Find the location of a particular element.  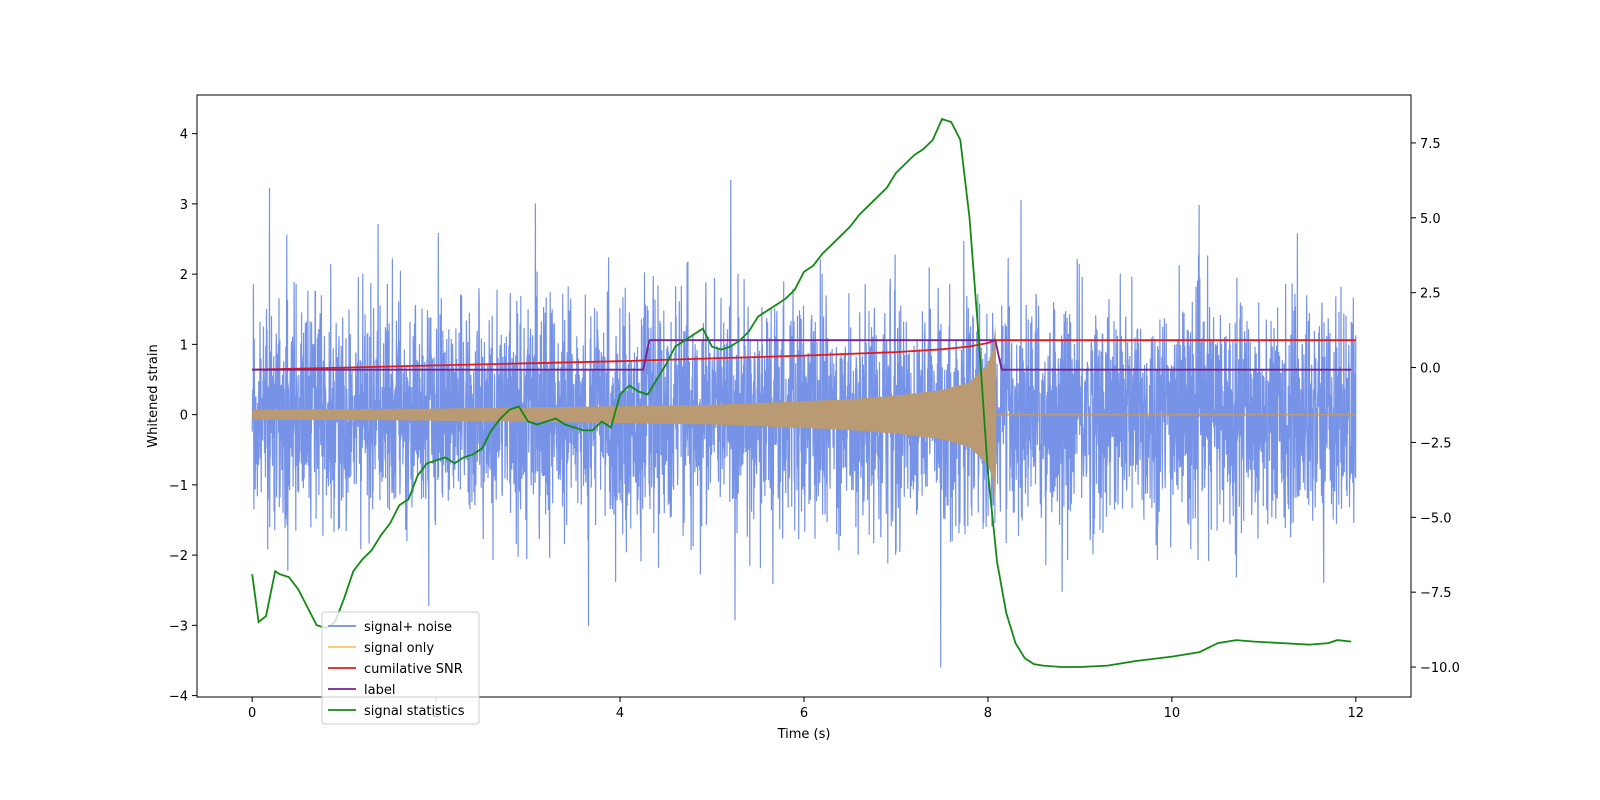

x-tick-label: 6 is located at coordinates (804, 713).